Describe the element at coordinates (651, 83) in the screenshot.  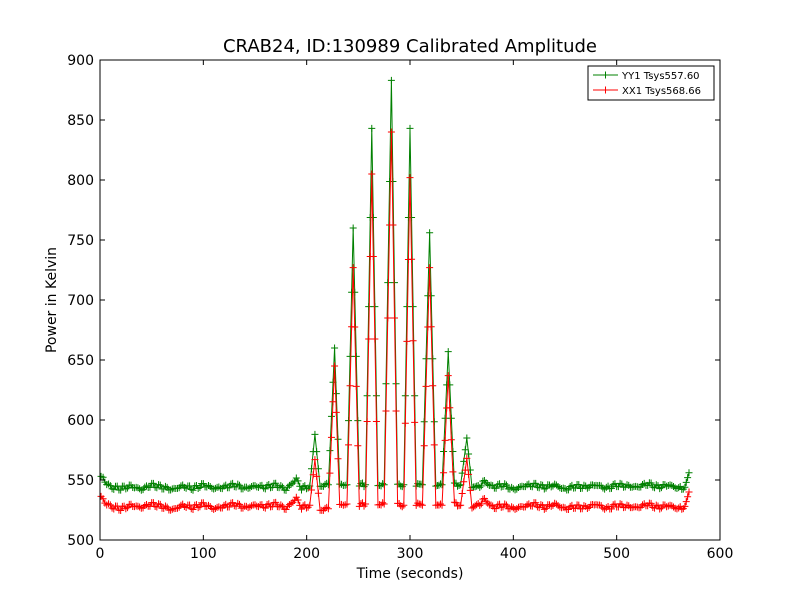
I see `legend: YY1 Tsys557.60 XX1 Tsys568.66` at that location.